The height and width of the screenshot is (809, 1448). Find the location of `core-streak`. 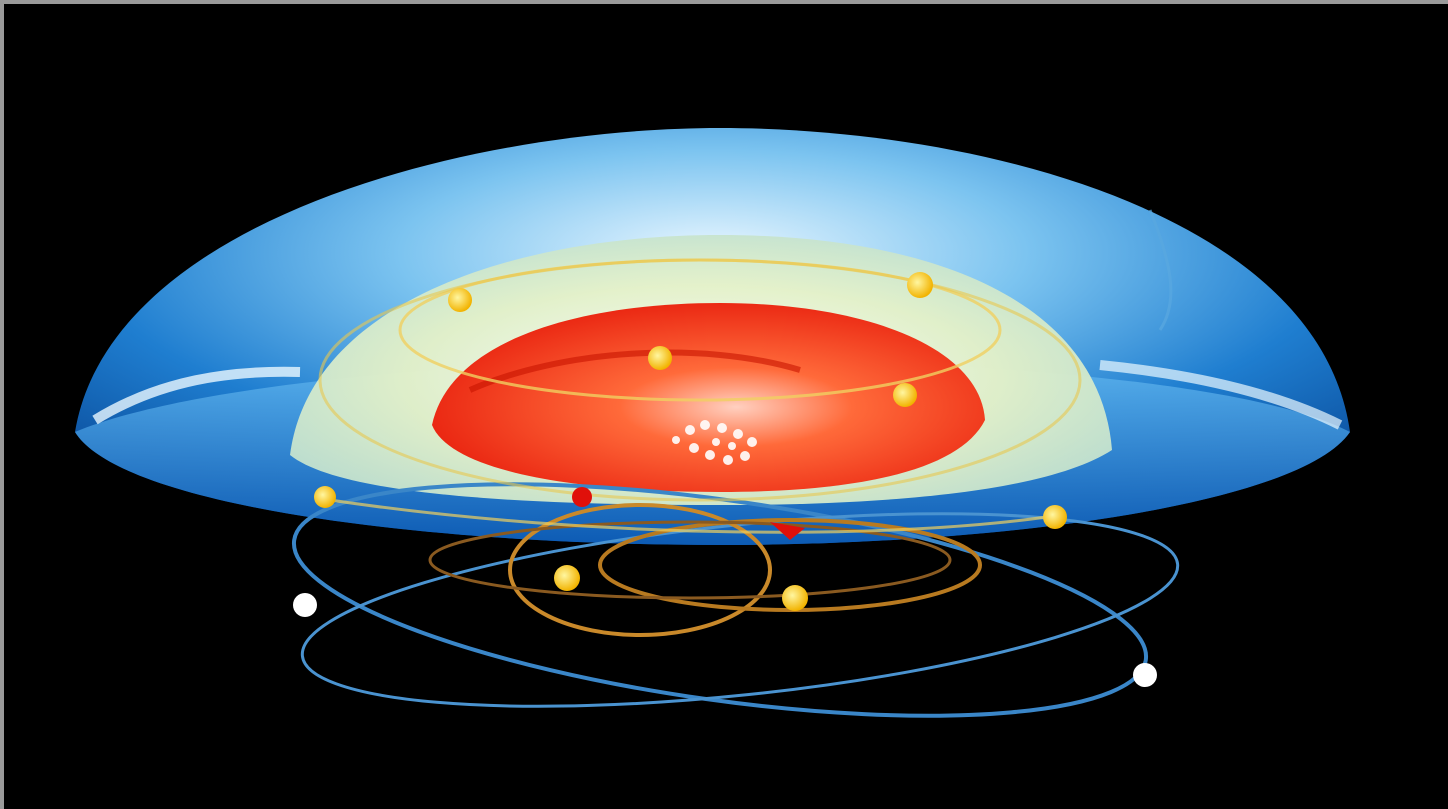

core-streak is located at coordinates (634, 371).